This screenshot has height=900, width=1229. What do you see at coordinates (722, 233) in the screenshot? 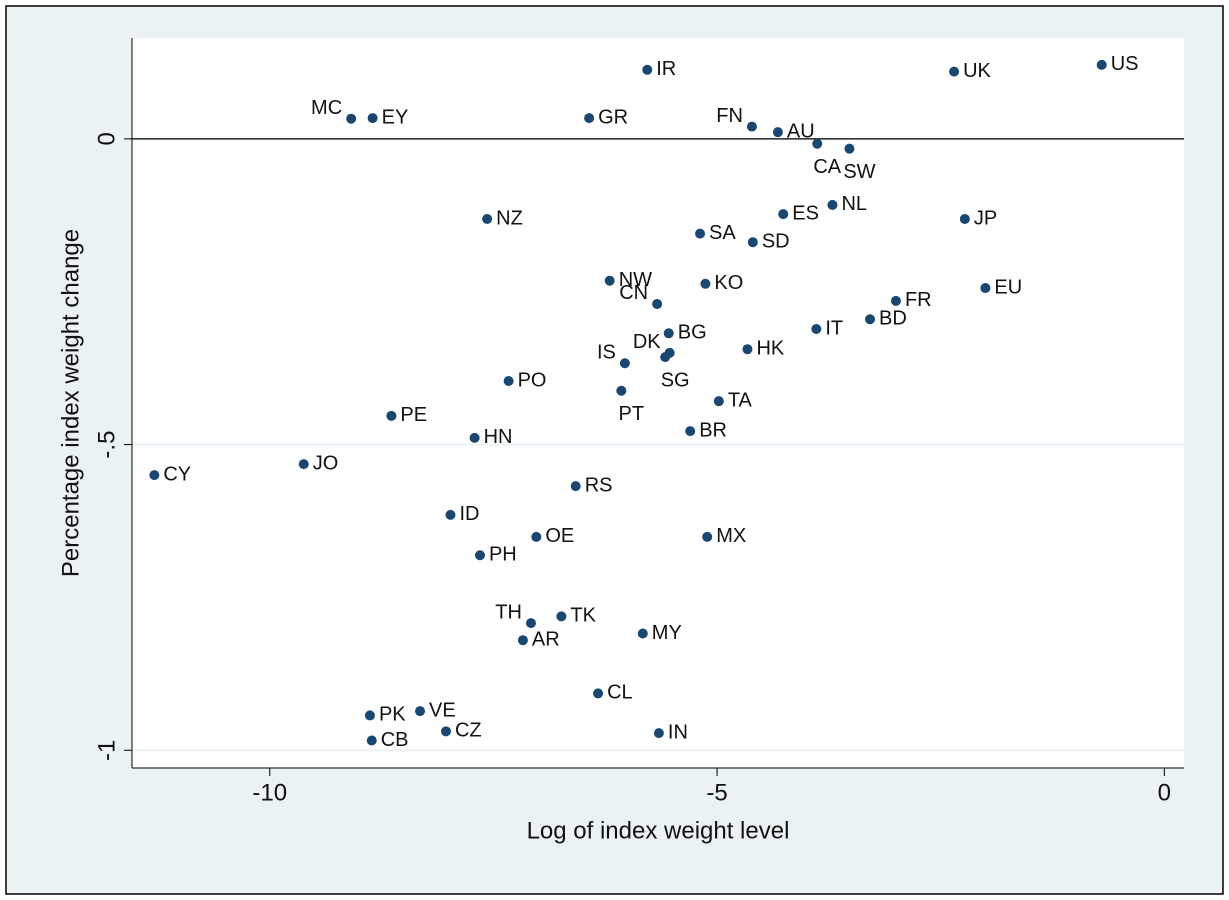
I see `point-label: SA` at bounding box center [722, 233].